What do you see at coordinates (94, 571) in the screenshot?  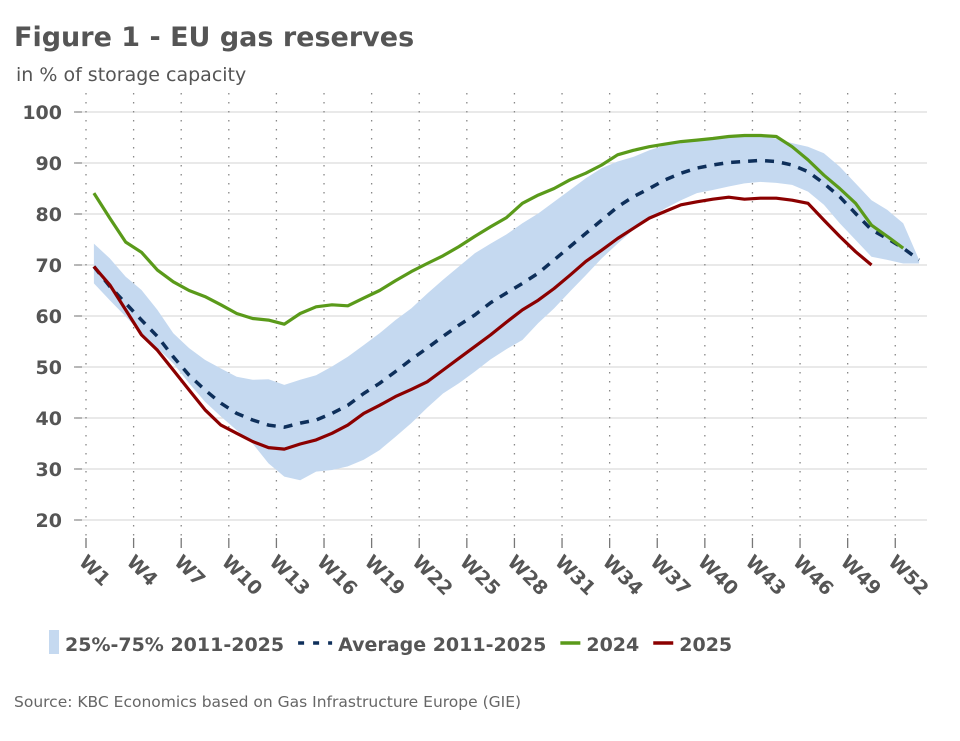 I see `x-tick-label: W1` at bounding box center [94, 571].